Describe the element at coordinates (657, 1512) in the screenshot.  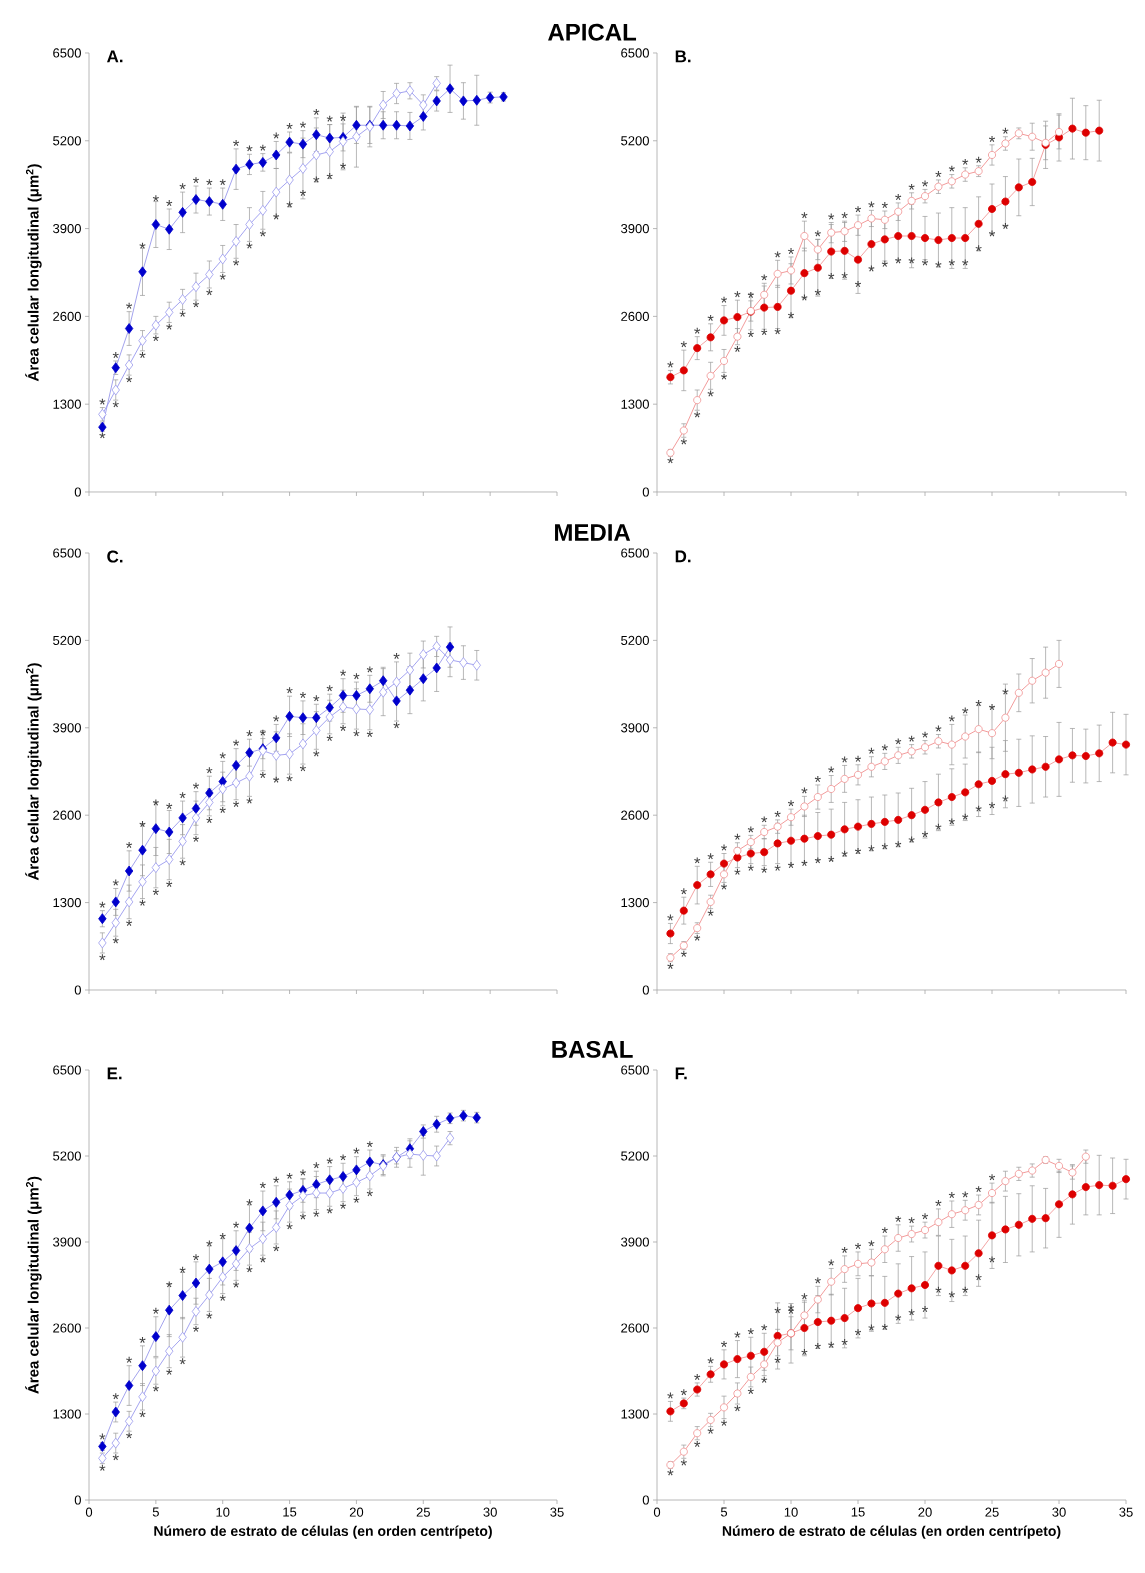
I see `x-tick-label: 0` at that location.